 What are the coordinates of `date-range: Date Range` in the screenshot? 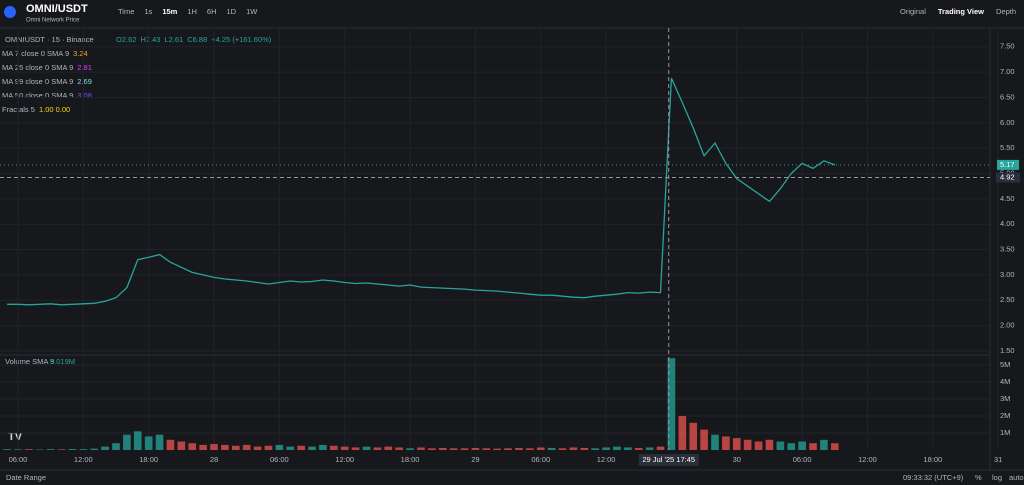 It's located at (26, 477).